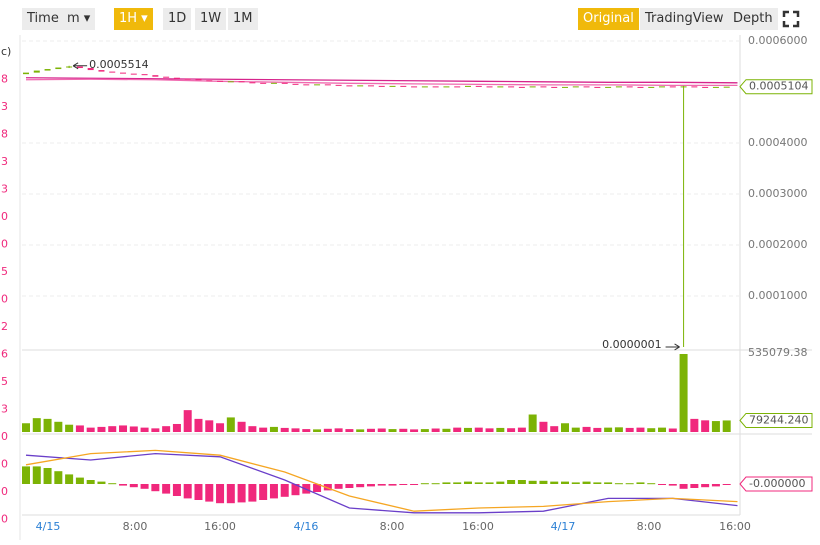 The width and height of the screenshot is (820, 545). What do you see at coordinates (779, 419) in the screenshot?
I see `current-volume-label: 79244.240` at bounding box center [779, 419].